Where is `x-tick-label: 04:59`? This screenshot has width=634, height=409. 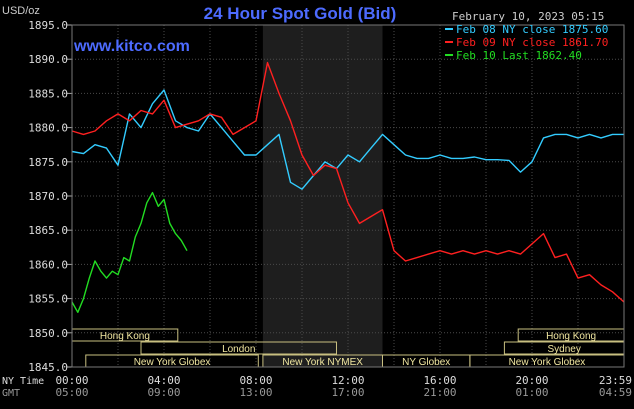
x-tick-label: 04:59 is located at coordinates (615, 392).